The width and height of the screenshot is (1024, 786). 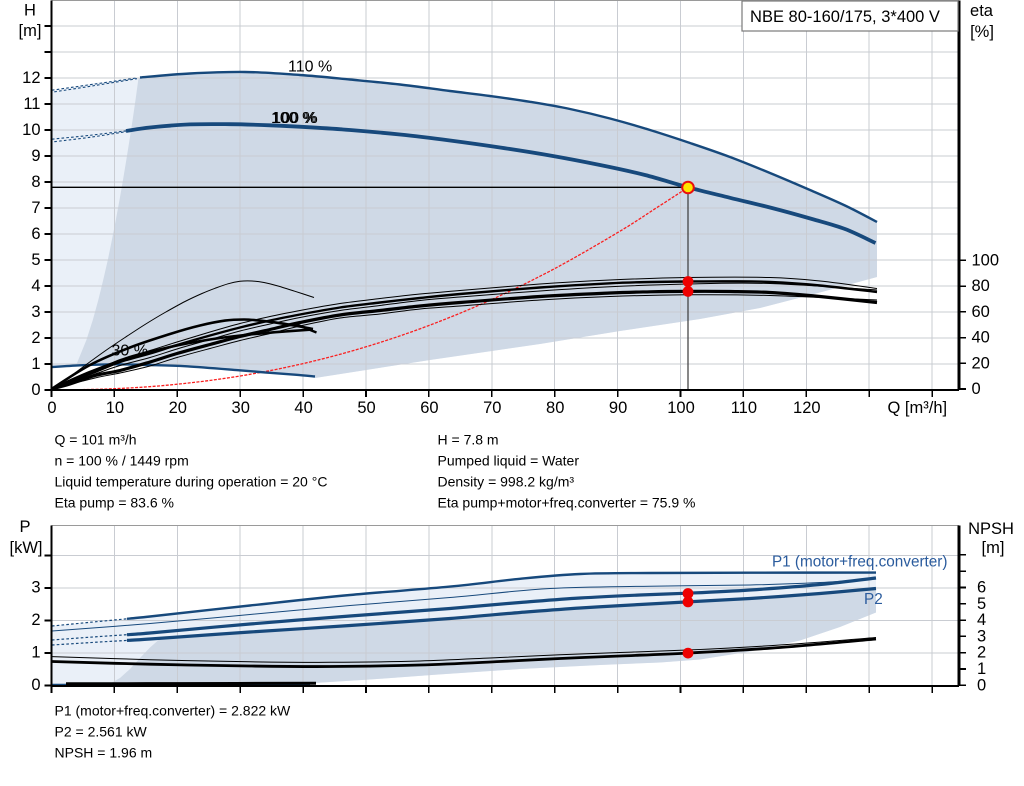 I want to click on svg-text: NPSH, so click(x=991, y=529).